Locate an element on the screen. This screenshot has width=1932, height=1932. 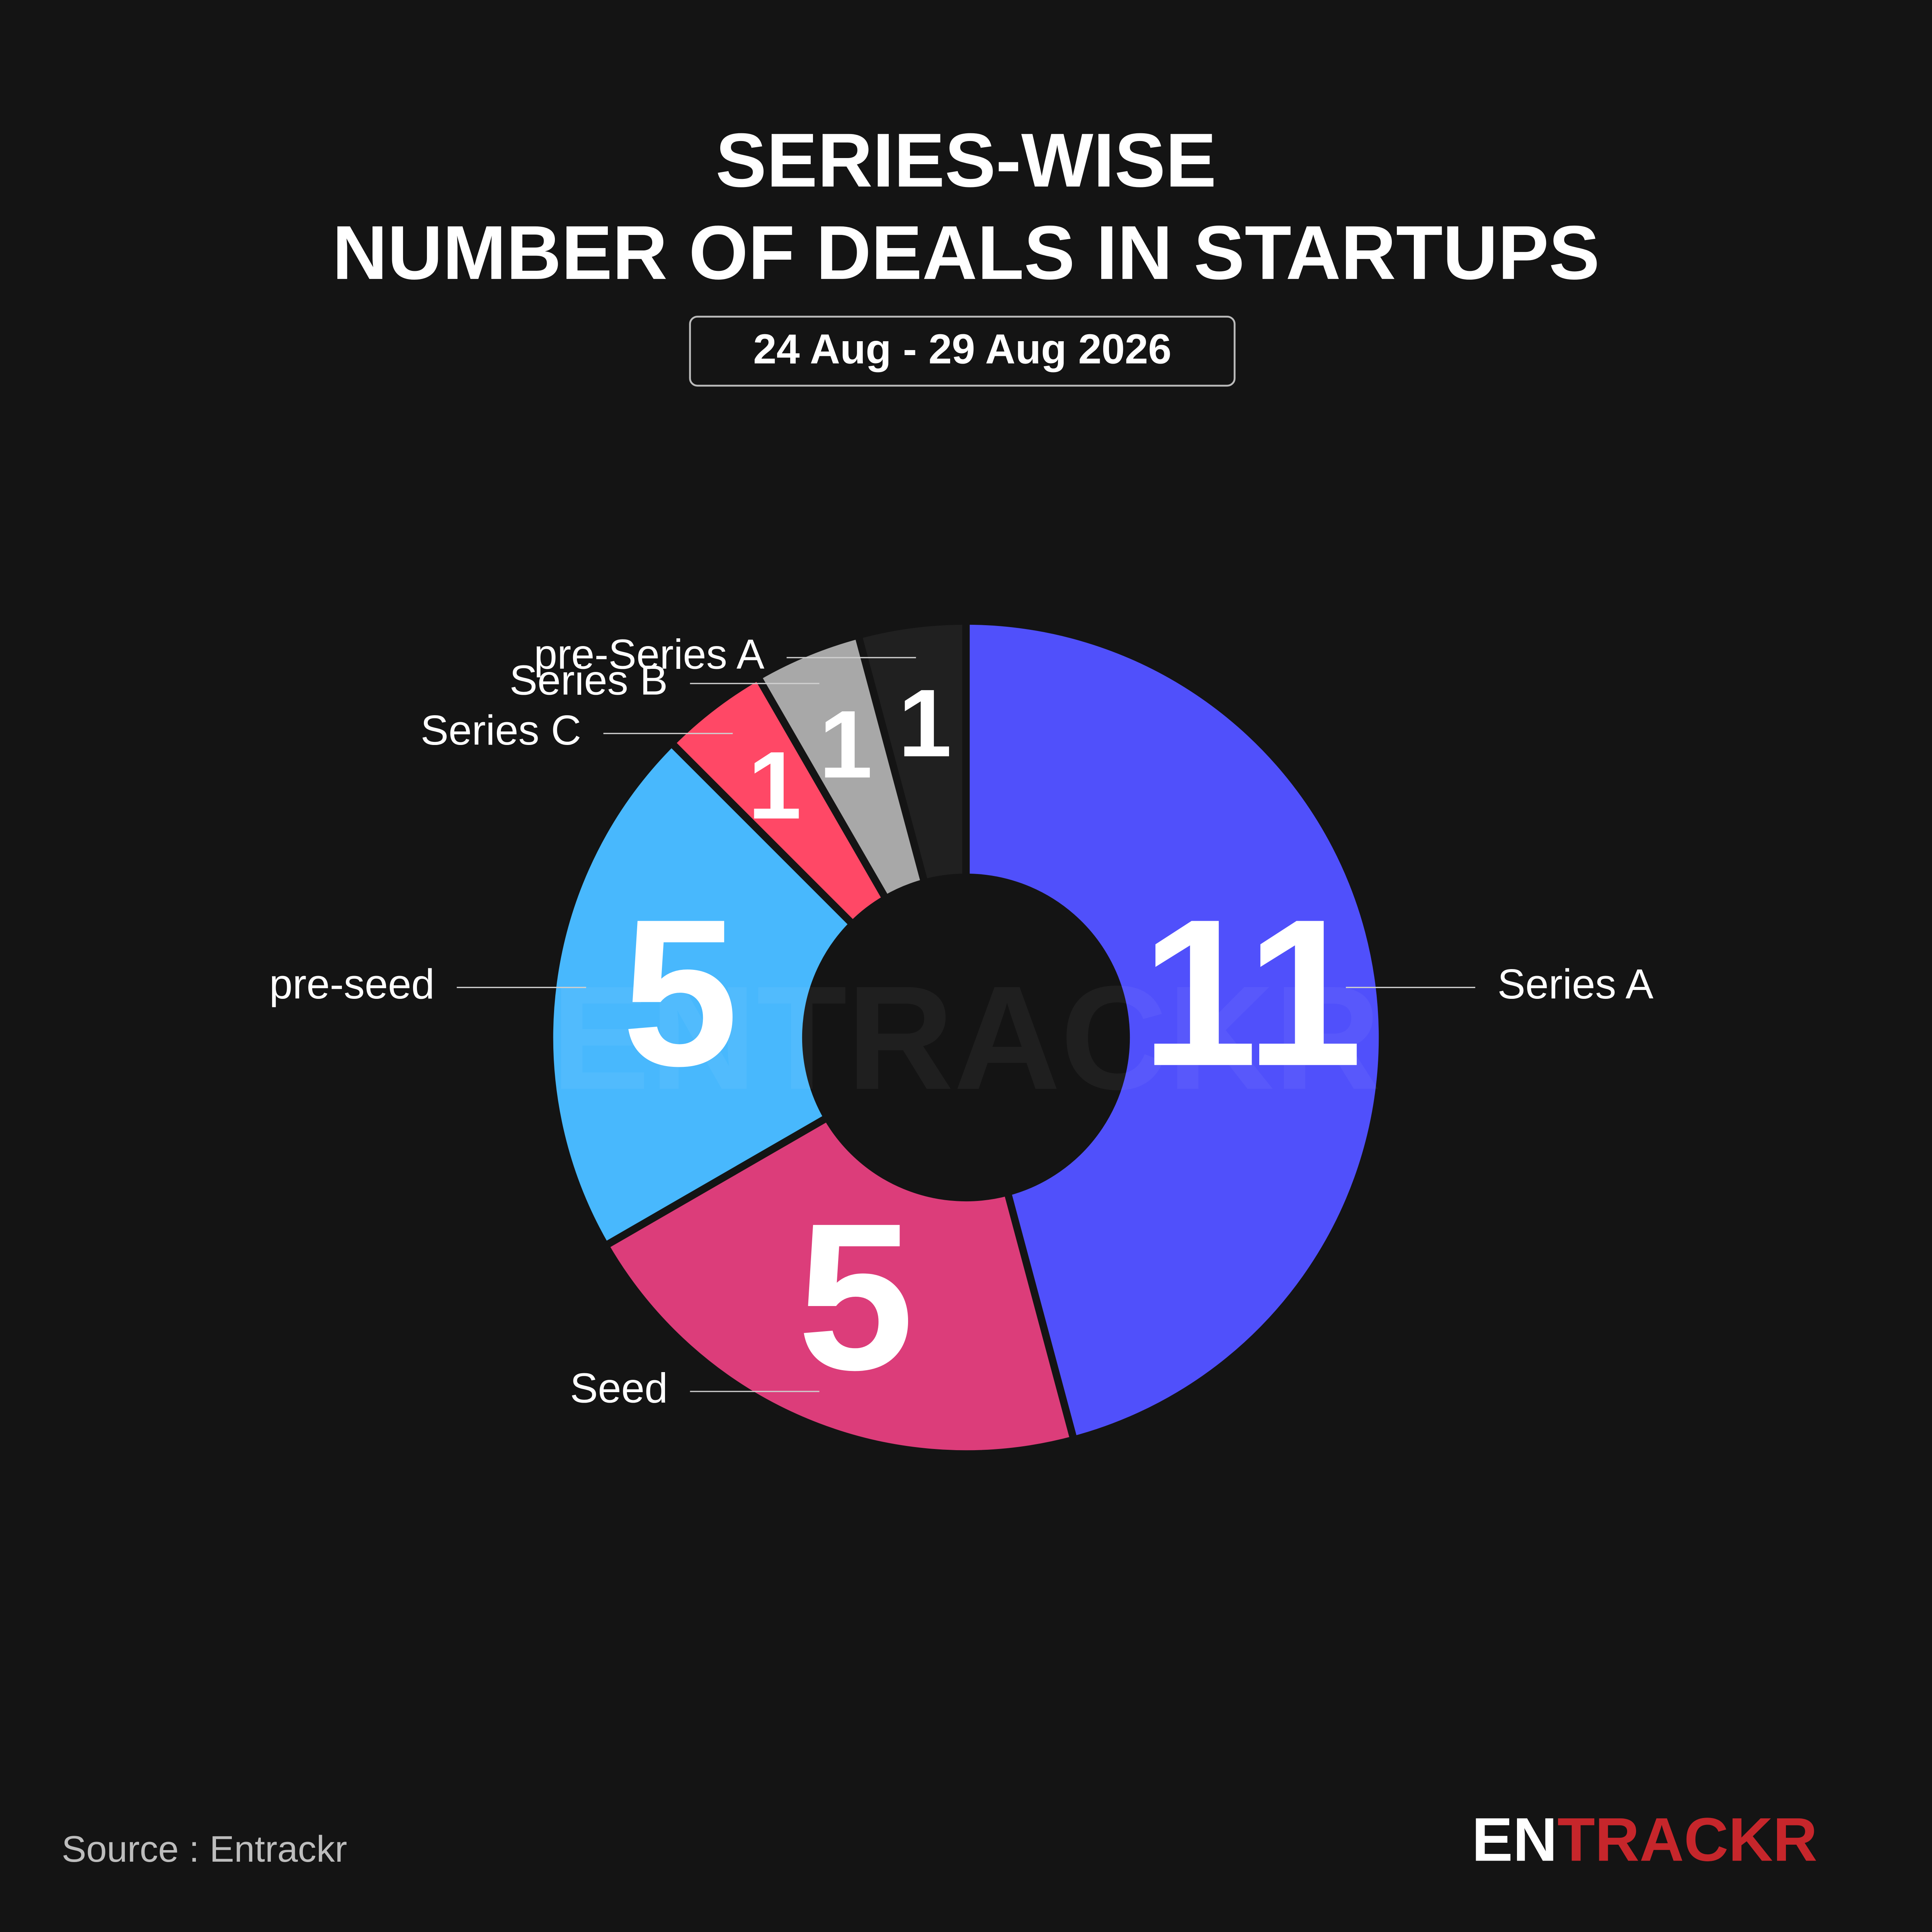
category-label: pre-seed is located at coordinates (352, 984).